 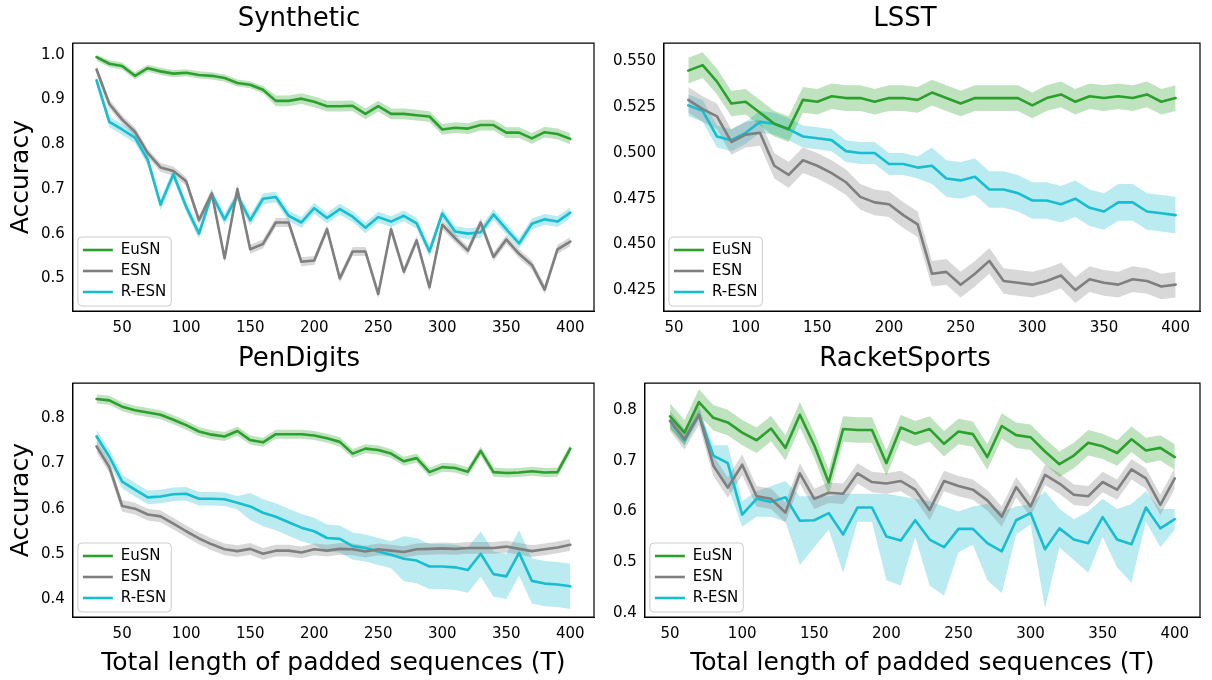 What do you see at coordinates (634, 289) in the screenshot?
I see `y-tick-label: 0.425` at bounding box center [634, 289].